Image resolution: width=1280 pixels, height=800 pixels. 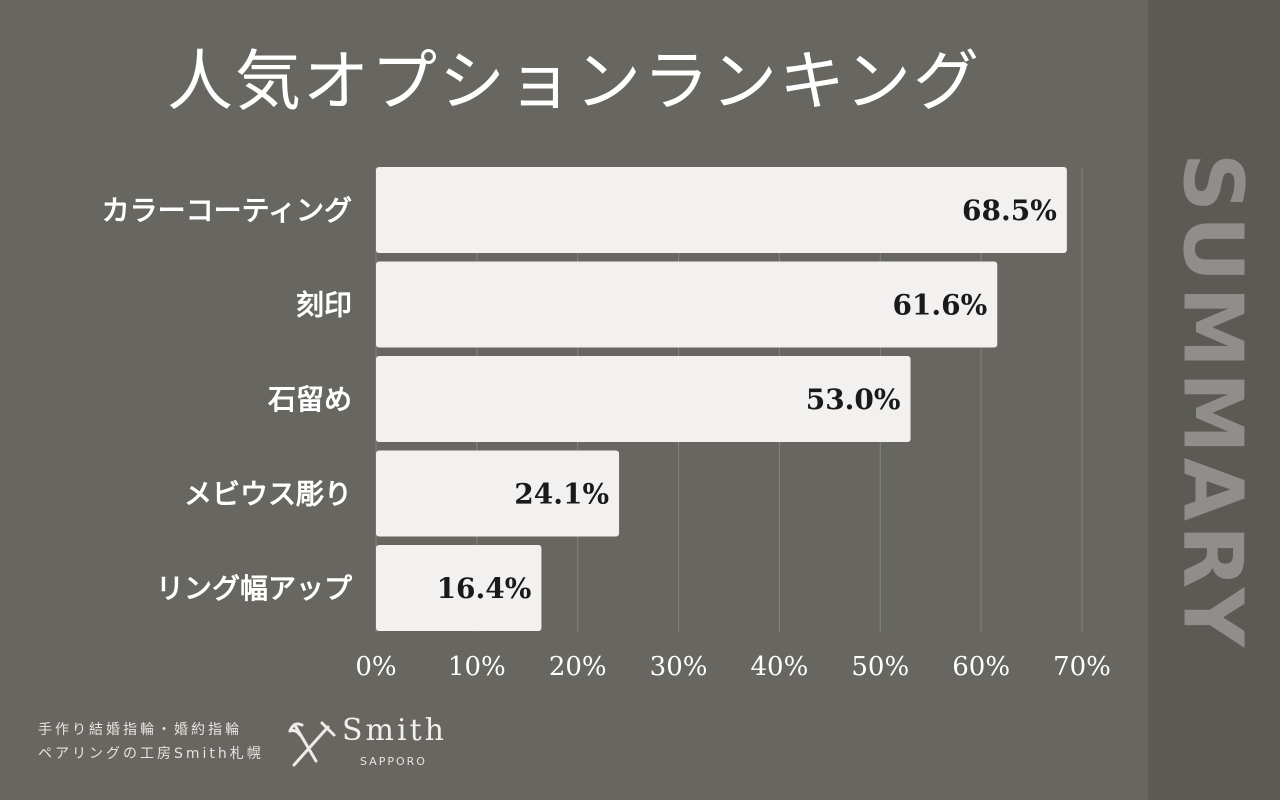 What do you see at coordinates (880, 667) in the screenshot?
I see `x-tick-label: 50%` at bounding box center [880, 667].